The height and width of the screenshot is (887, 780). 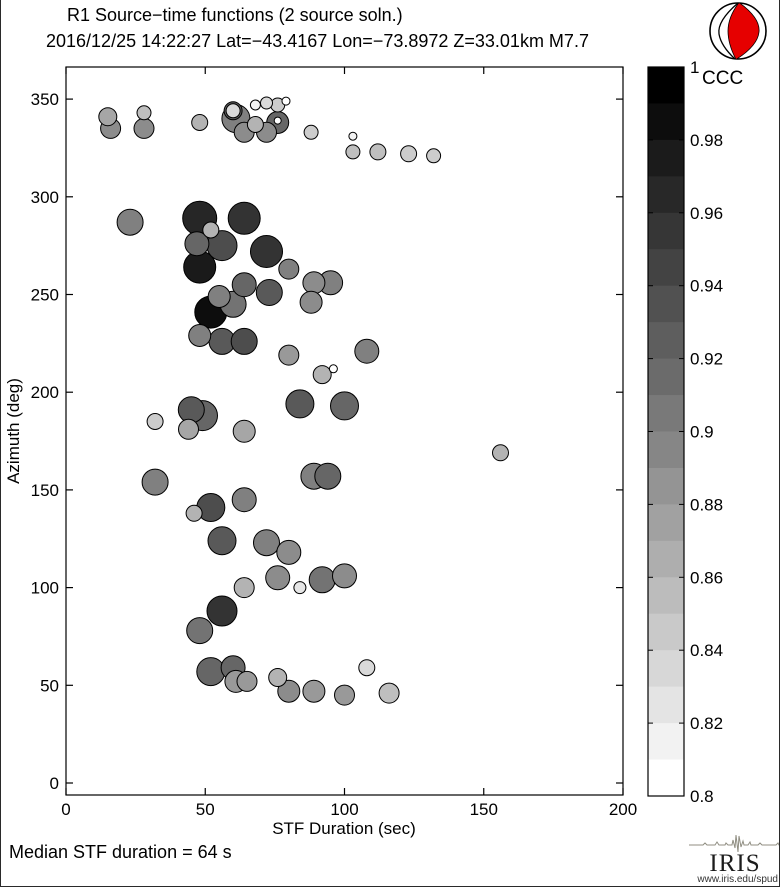 I want to click on x-axis-label: STF Duration (sec), so click(x=344, y=828).